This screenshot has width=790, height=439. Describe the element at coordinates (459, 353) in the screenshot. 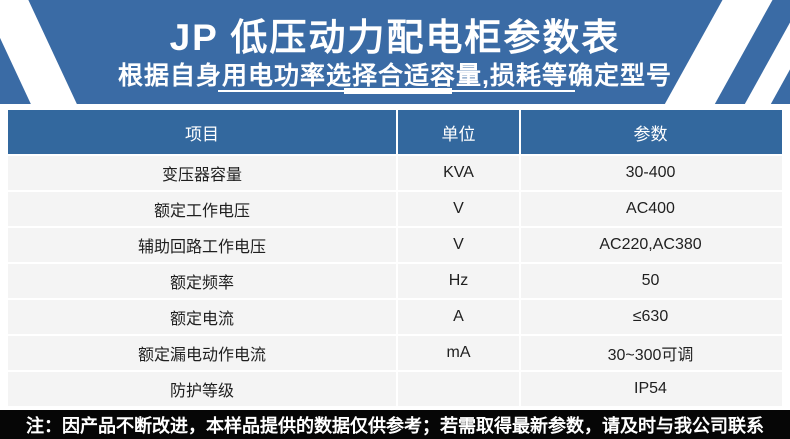

I see `unit-cell: mA` at that location.